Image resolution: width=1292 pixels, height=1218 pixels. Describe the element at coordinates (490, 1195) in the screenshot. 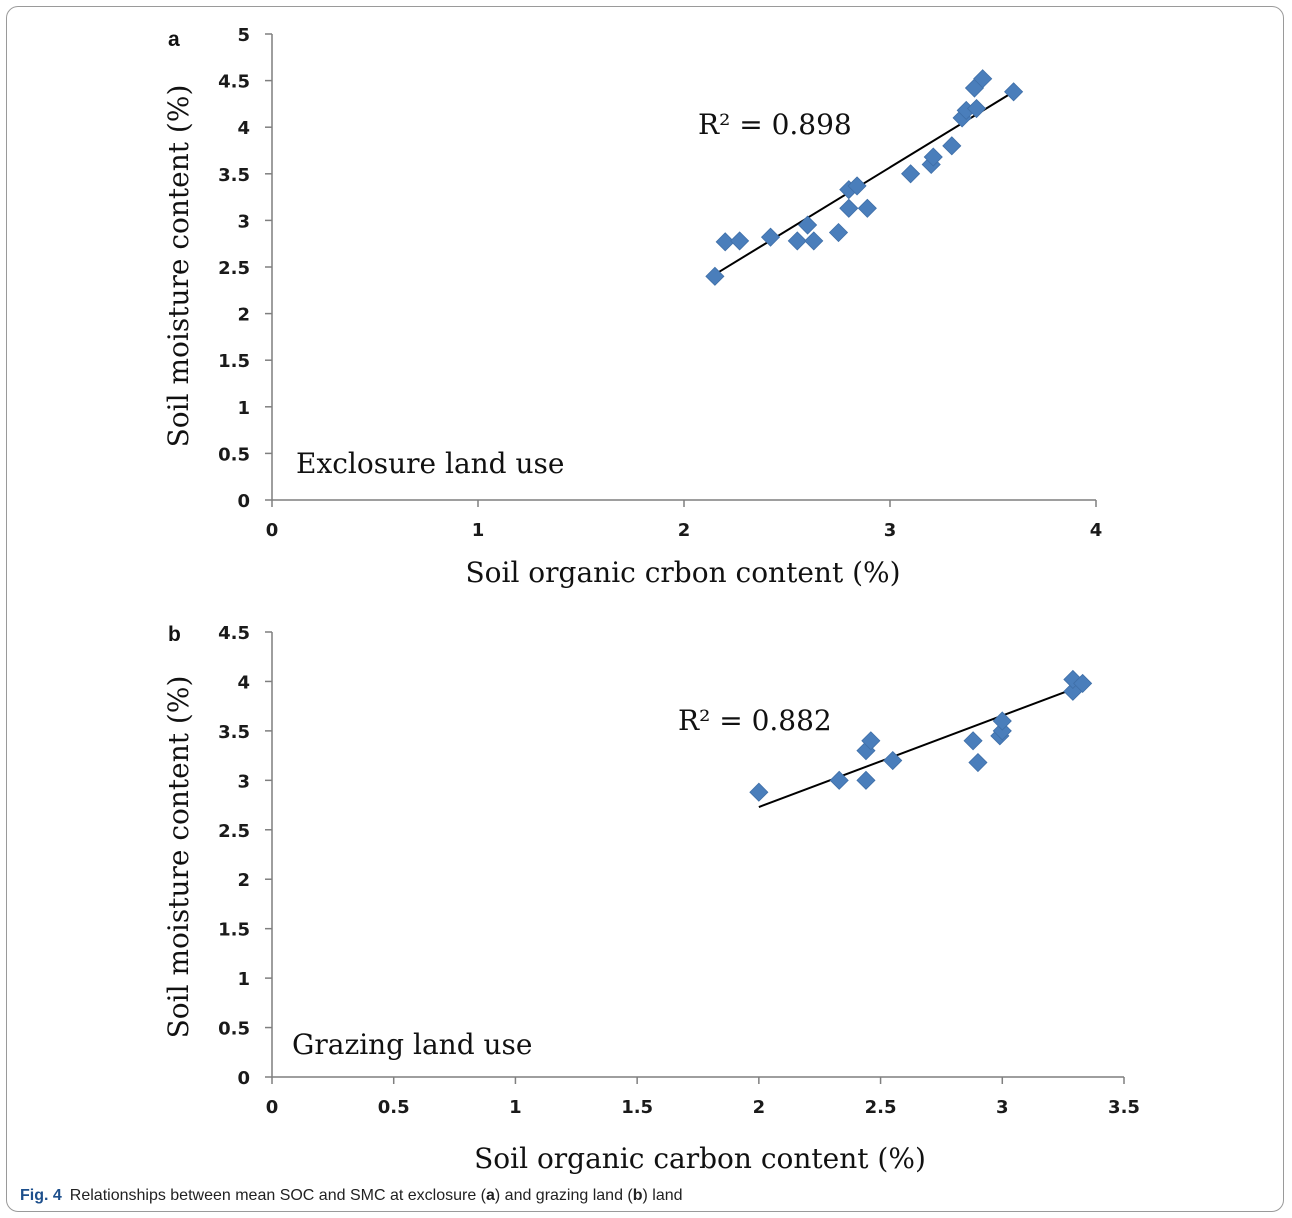

I see `caption-panel-a: a` at that location.